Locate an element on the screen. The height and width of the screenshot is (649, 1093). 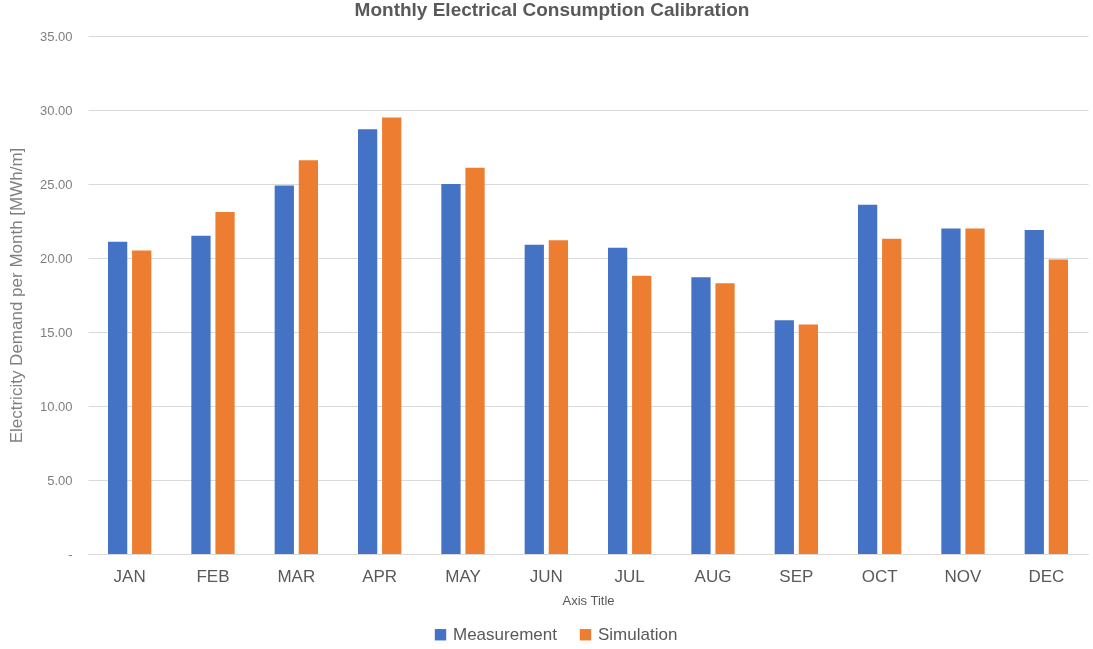
y-tick-label: 20.00 is located at coordinates (56, 258).